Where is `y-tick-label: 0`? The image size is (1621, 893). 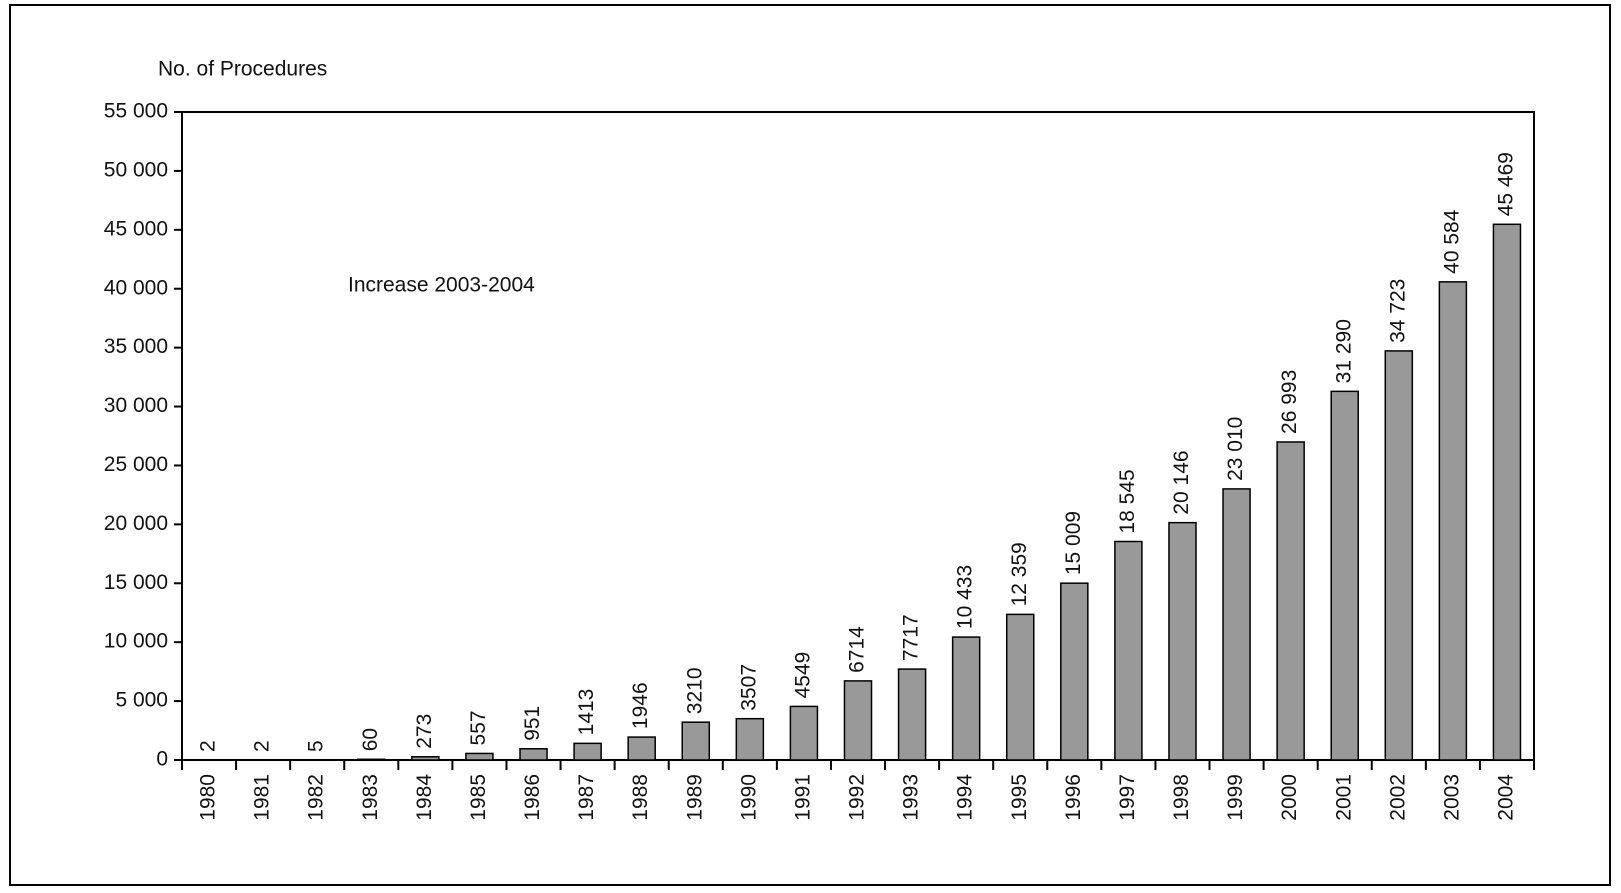 y-tick-label: 0 is located at coordinates (162, 759).